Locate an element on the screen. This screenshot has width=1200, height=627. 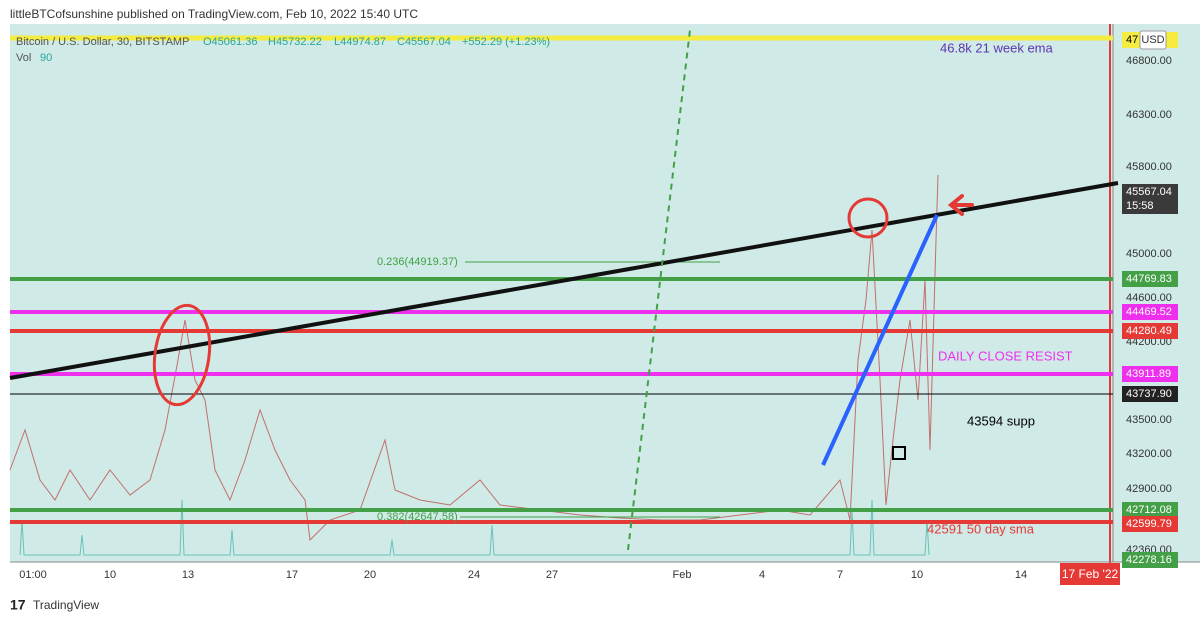
time-tick-label: 14 is located at coordinates (1021, 575).